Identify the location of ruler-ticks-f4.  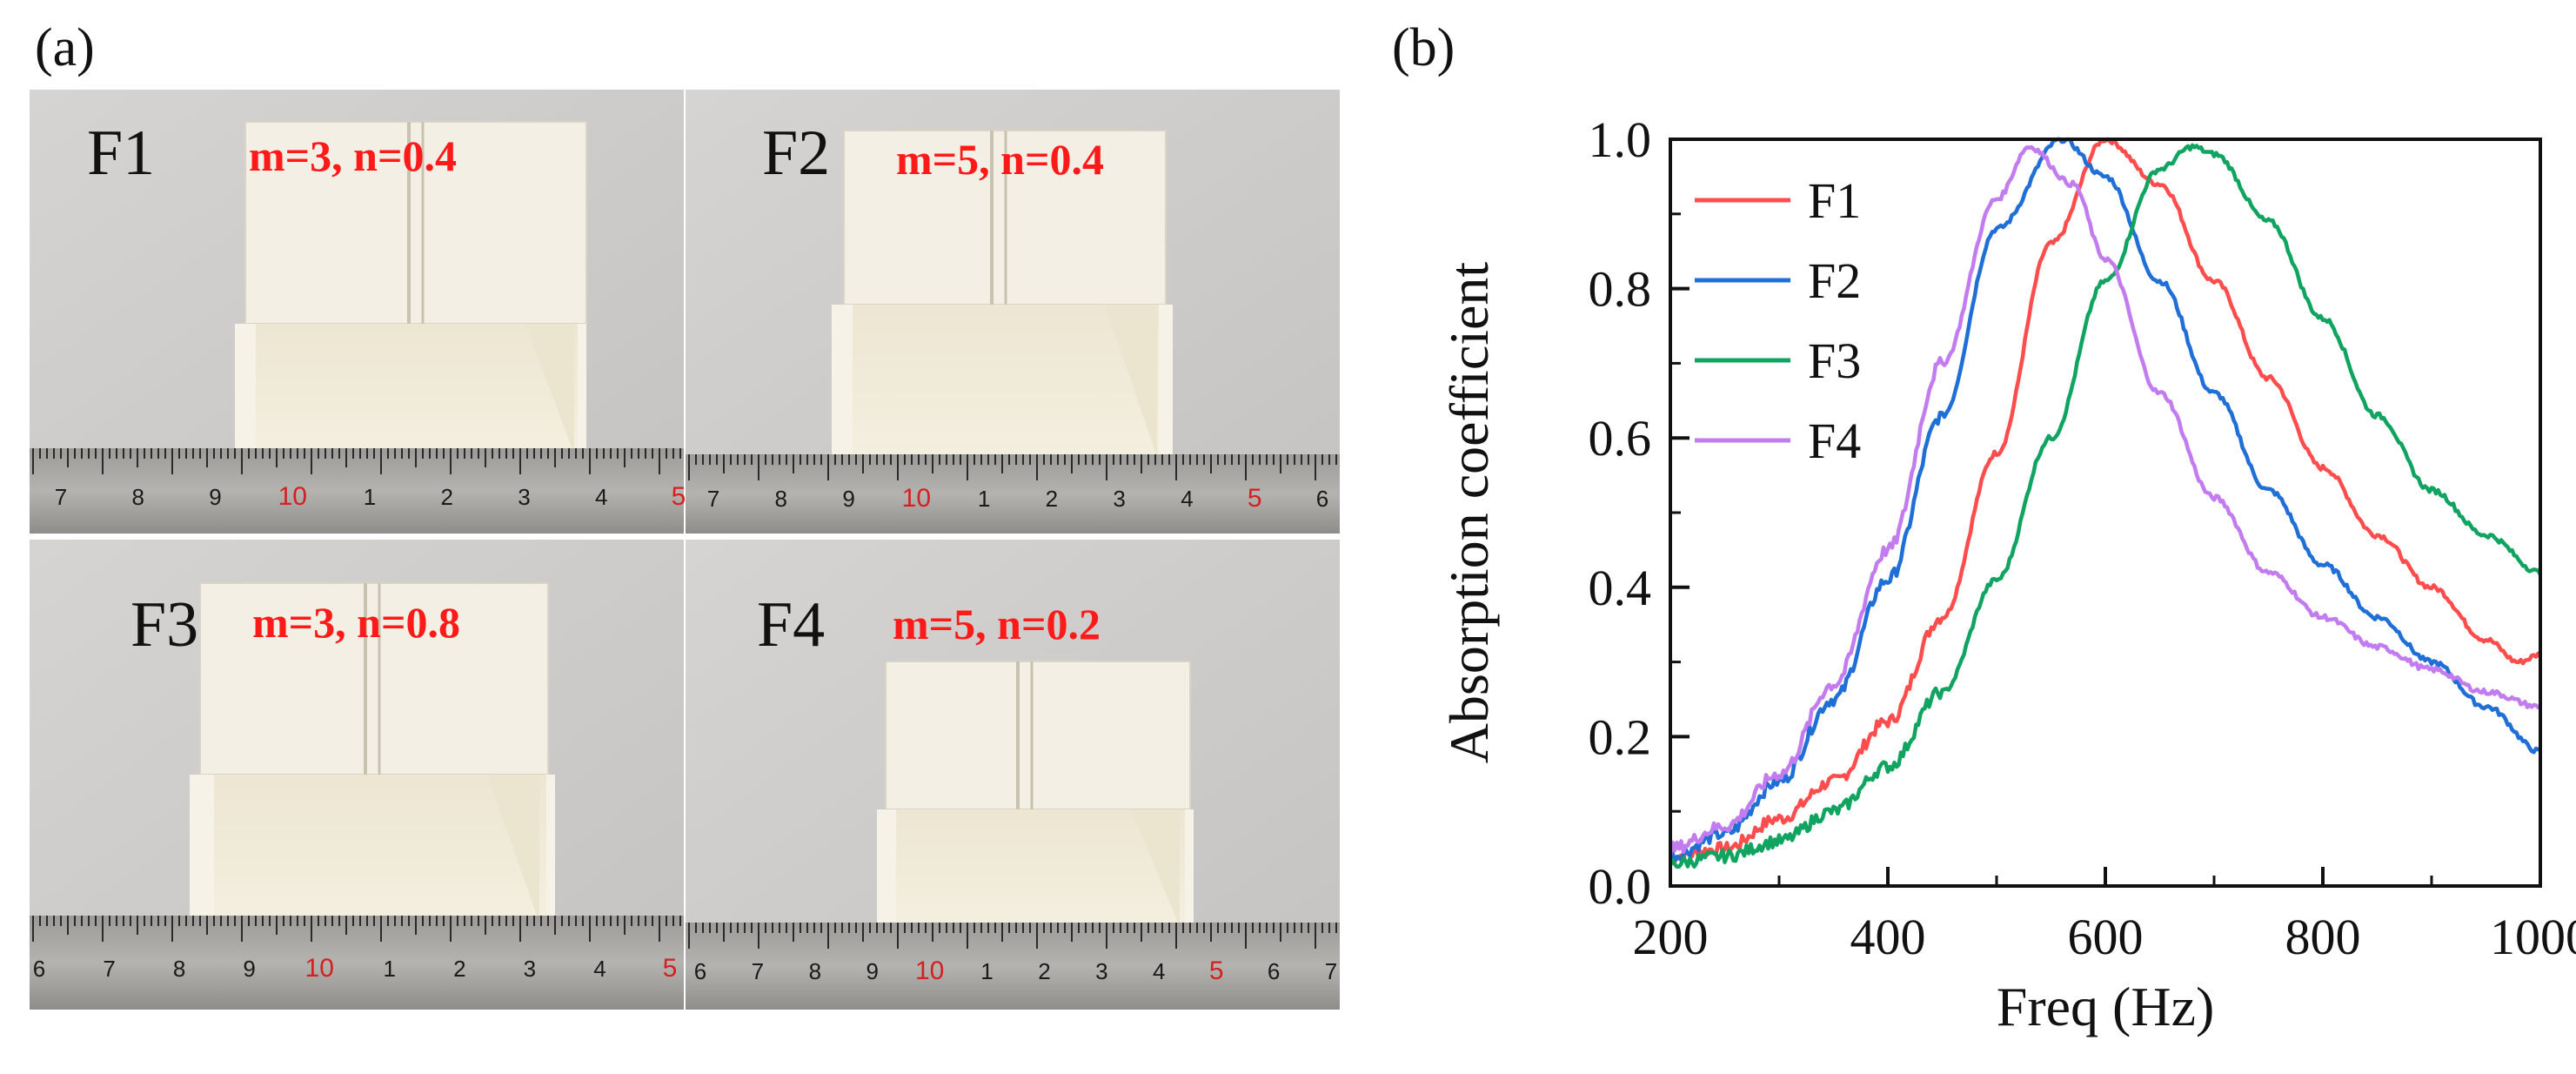
(1012, 936).